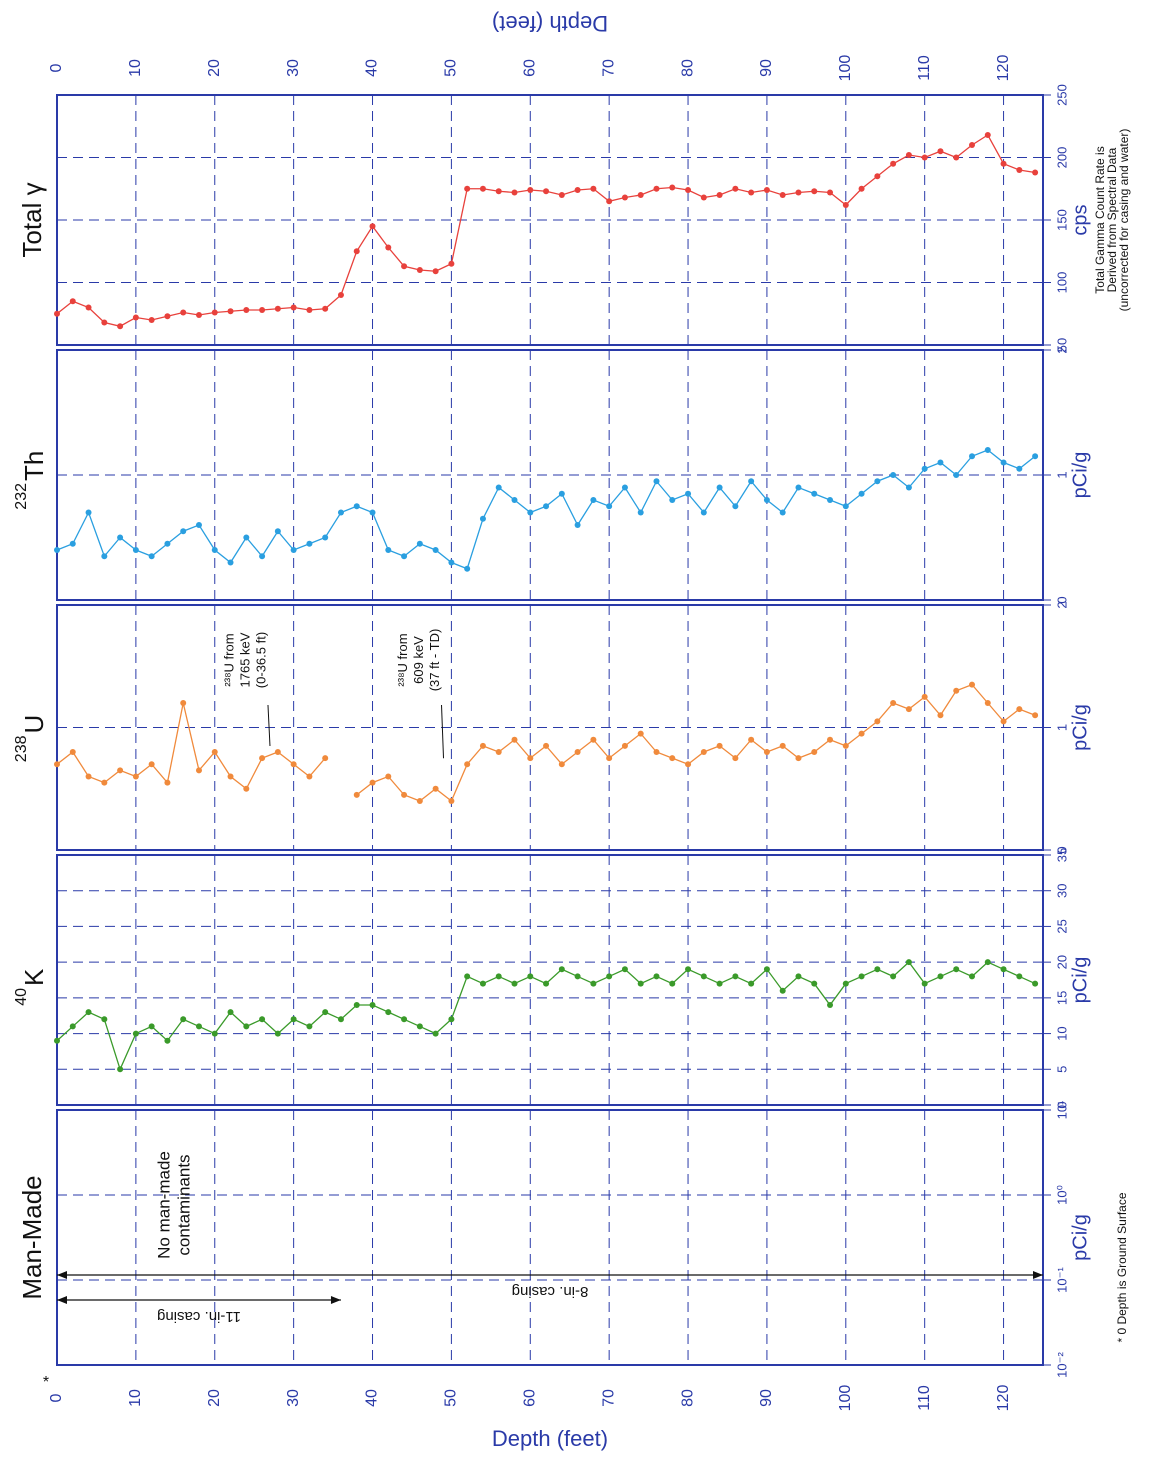 This screenshot has height=1462, width=1156. Describe the element at coordinates (1061, 158) in the screenshot. I see `y-tick-label: 200` at that location.